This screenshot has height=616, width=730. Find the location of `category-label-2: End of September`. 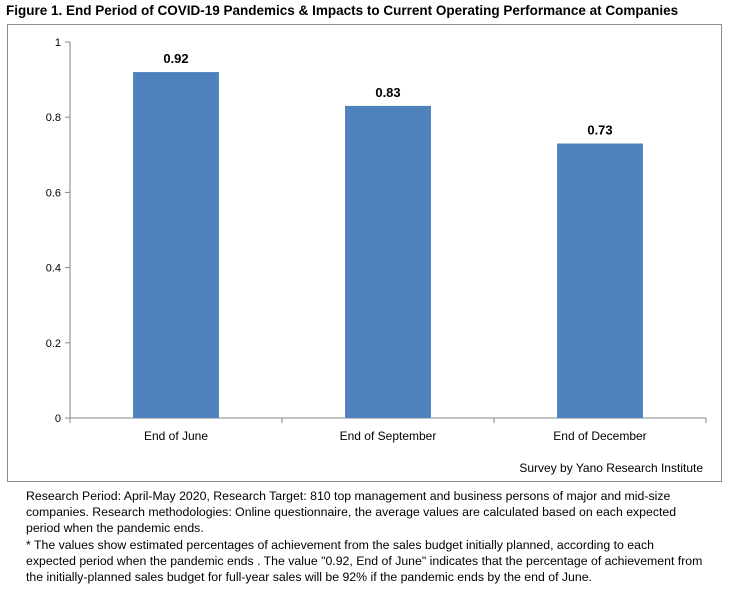

category-label-2: End of September is located at coordinates (388, 436).